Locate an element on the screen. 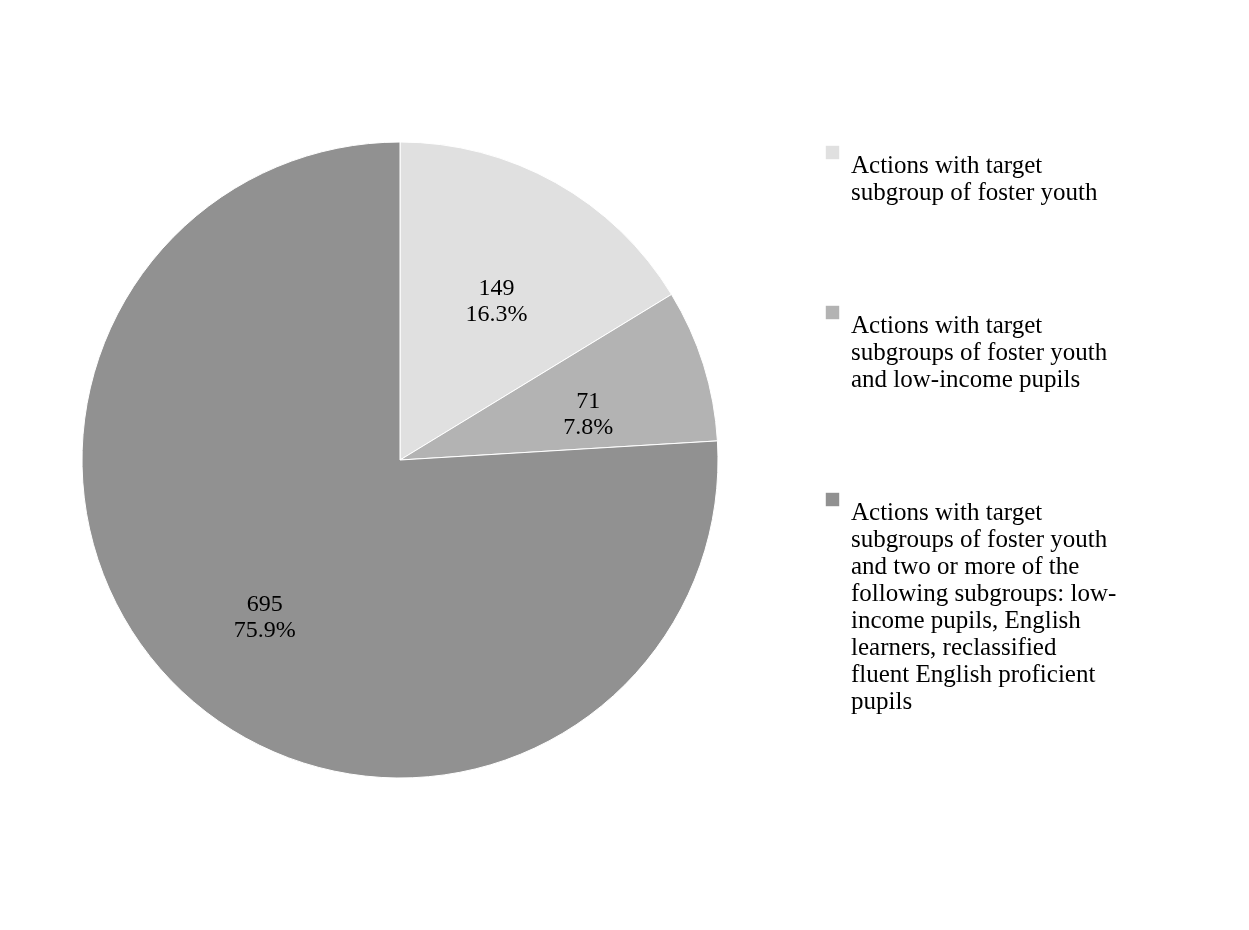 The width and height of the screenshot is (1249, 930). data-label: 149 16.3% is located at coordinates (496, 300).